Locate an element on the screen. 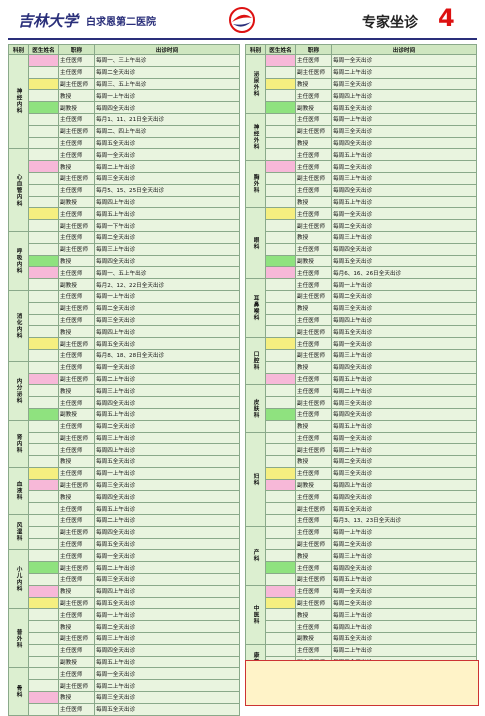 The height and width of the screenshot is (716, 485). schedule-row: 小儿内科 主任医师 每周一全天出诊 is located at coordinates (124, 579).